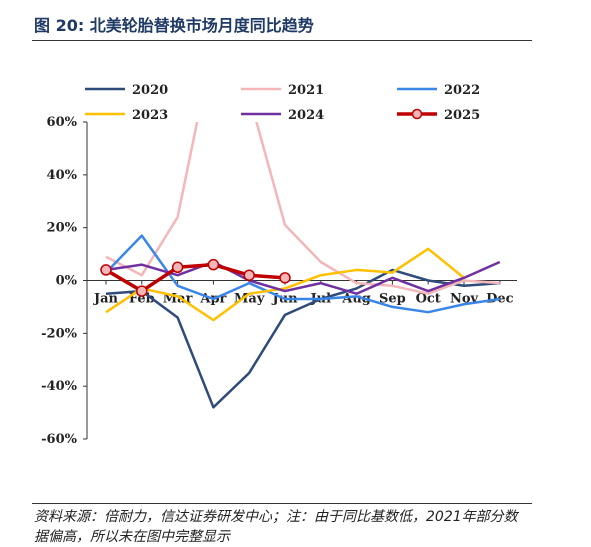 The height and width of the screenshot is (547, 591). What do you see at coordinates (59, 333) in the screenshot?
I see `y-tick-label: -20%` at bounding box center [59, 333].